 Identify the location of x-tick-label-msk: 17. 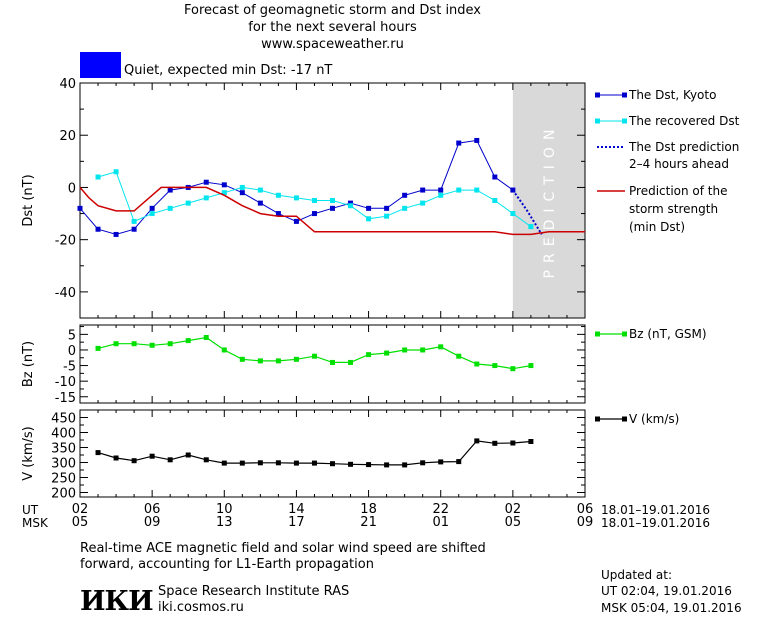
(296, 522).